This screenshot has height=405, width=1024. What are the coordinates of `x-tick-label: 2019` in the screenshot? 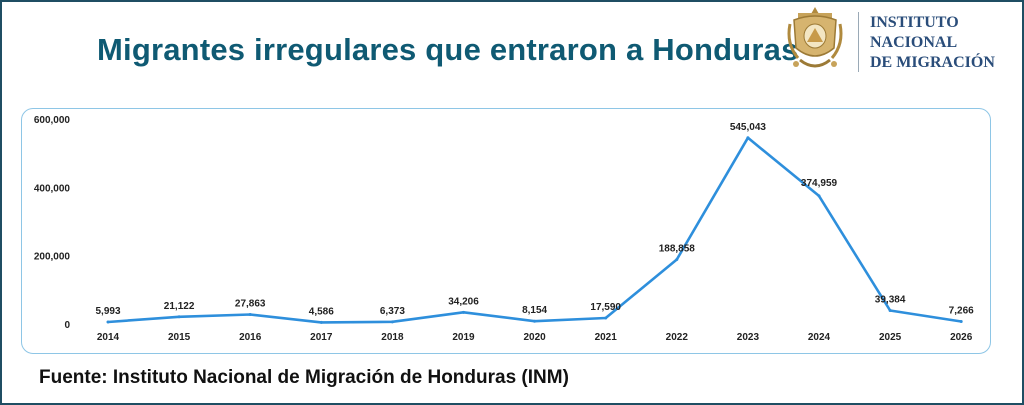 It's located at (463, 337).